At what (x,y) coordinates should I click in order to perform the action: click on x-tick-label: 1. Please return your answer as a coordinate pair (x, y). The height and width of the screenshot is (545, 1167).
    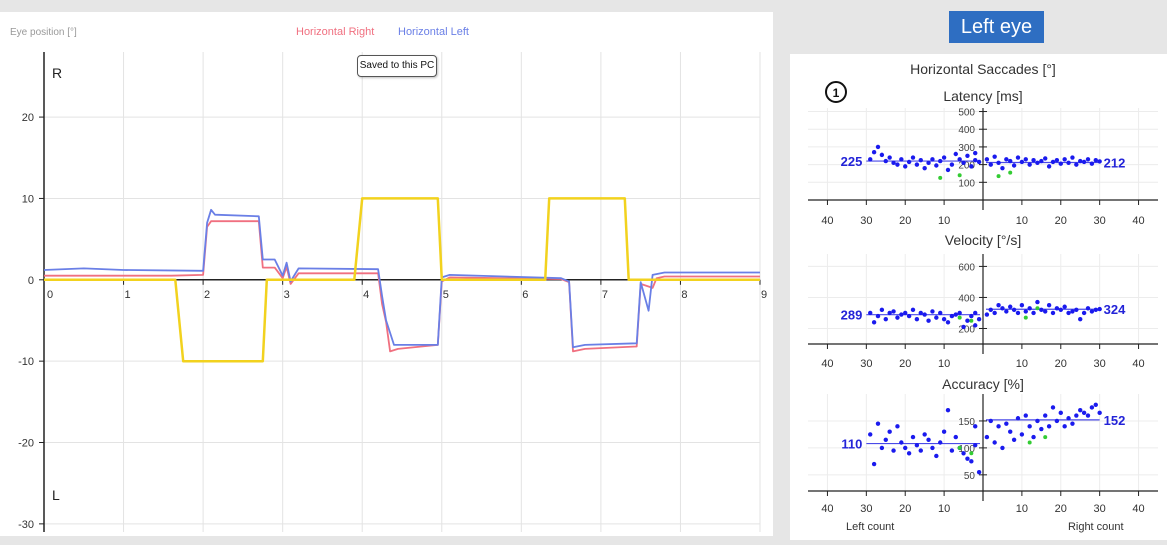
    Looking at the image, I should click on (127, 295).